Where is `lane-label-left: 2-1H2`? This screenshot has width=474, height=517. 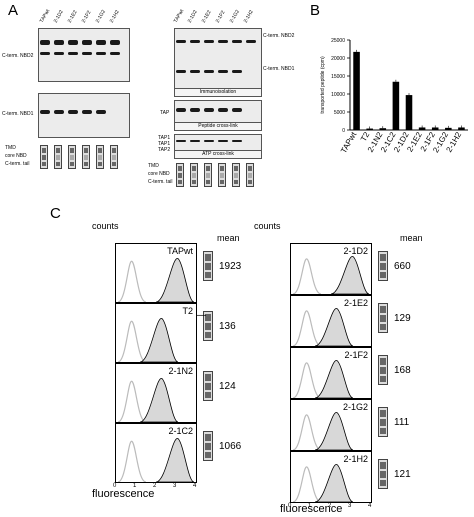
lane-label-left: 2-1H2 is located at coordinates (114, 16).